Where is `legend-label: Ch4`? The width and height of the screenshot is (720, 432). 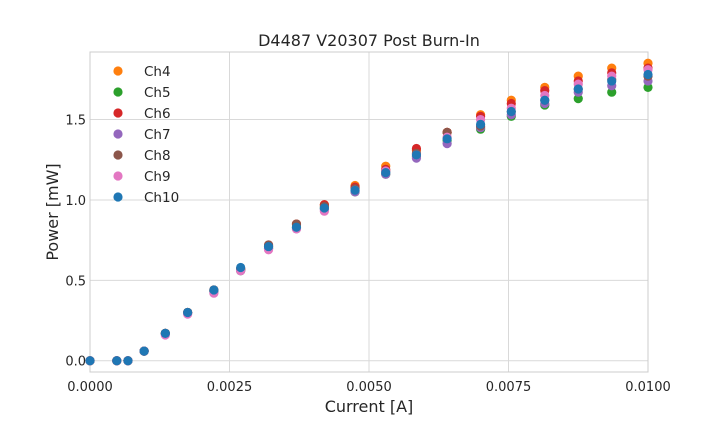
legend-label: Ch4 is located at coordinates (157, 72).